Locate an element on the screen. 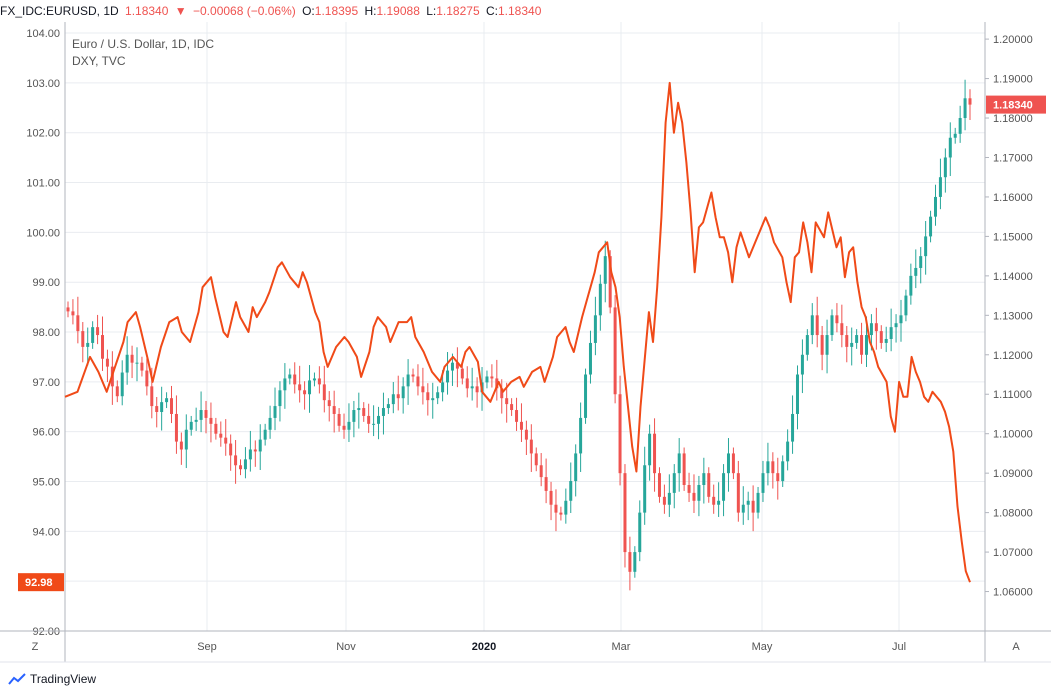 The height and width of the screenshot is (693, 1051). x-tick-label: Mar is located at coordinates (621, 647).